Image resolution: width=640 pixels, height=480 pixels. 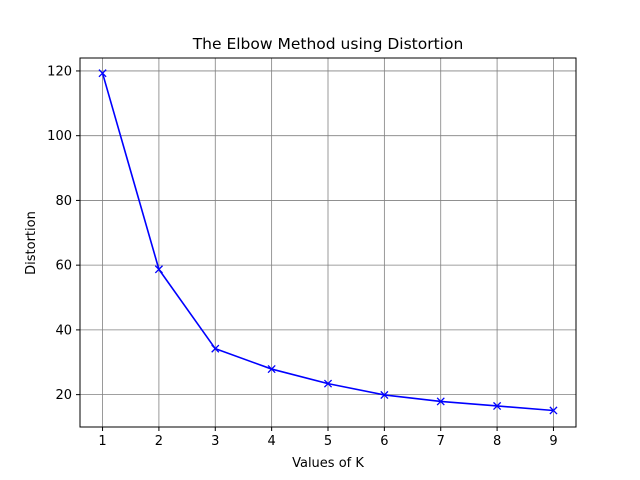 I want to click on x-tick-label: 4, so click(x=271, y=441).